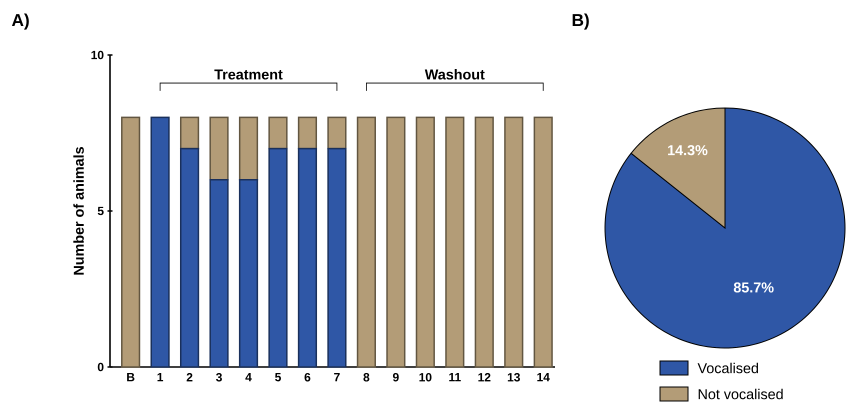  I want to click on x-tick-label: 1, so click(161, 377).